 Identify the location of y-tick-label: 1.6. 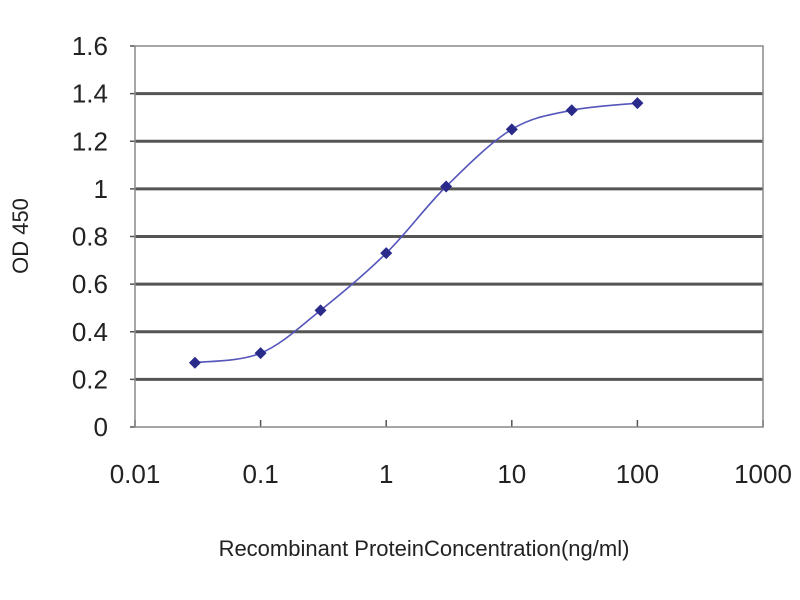
(90, 46).